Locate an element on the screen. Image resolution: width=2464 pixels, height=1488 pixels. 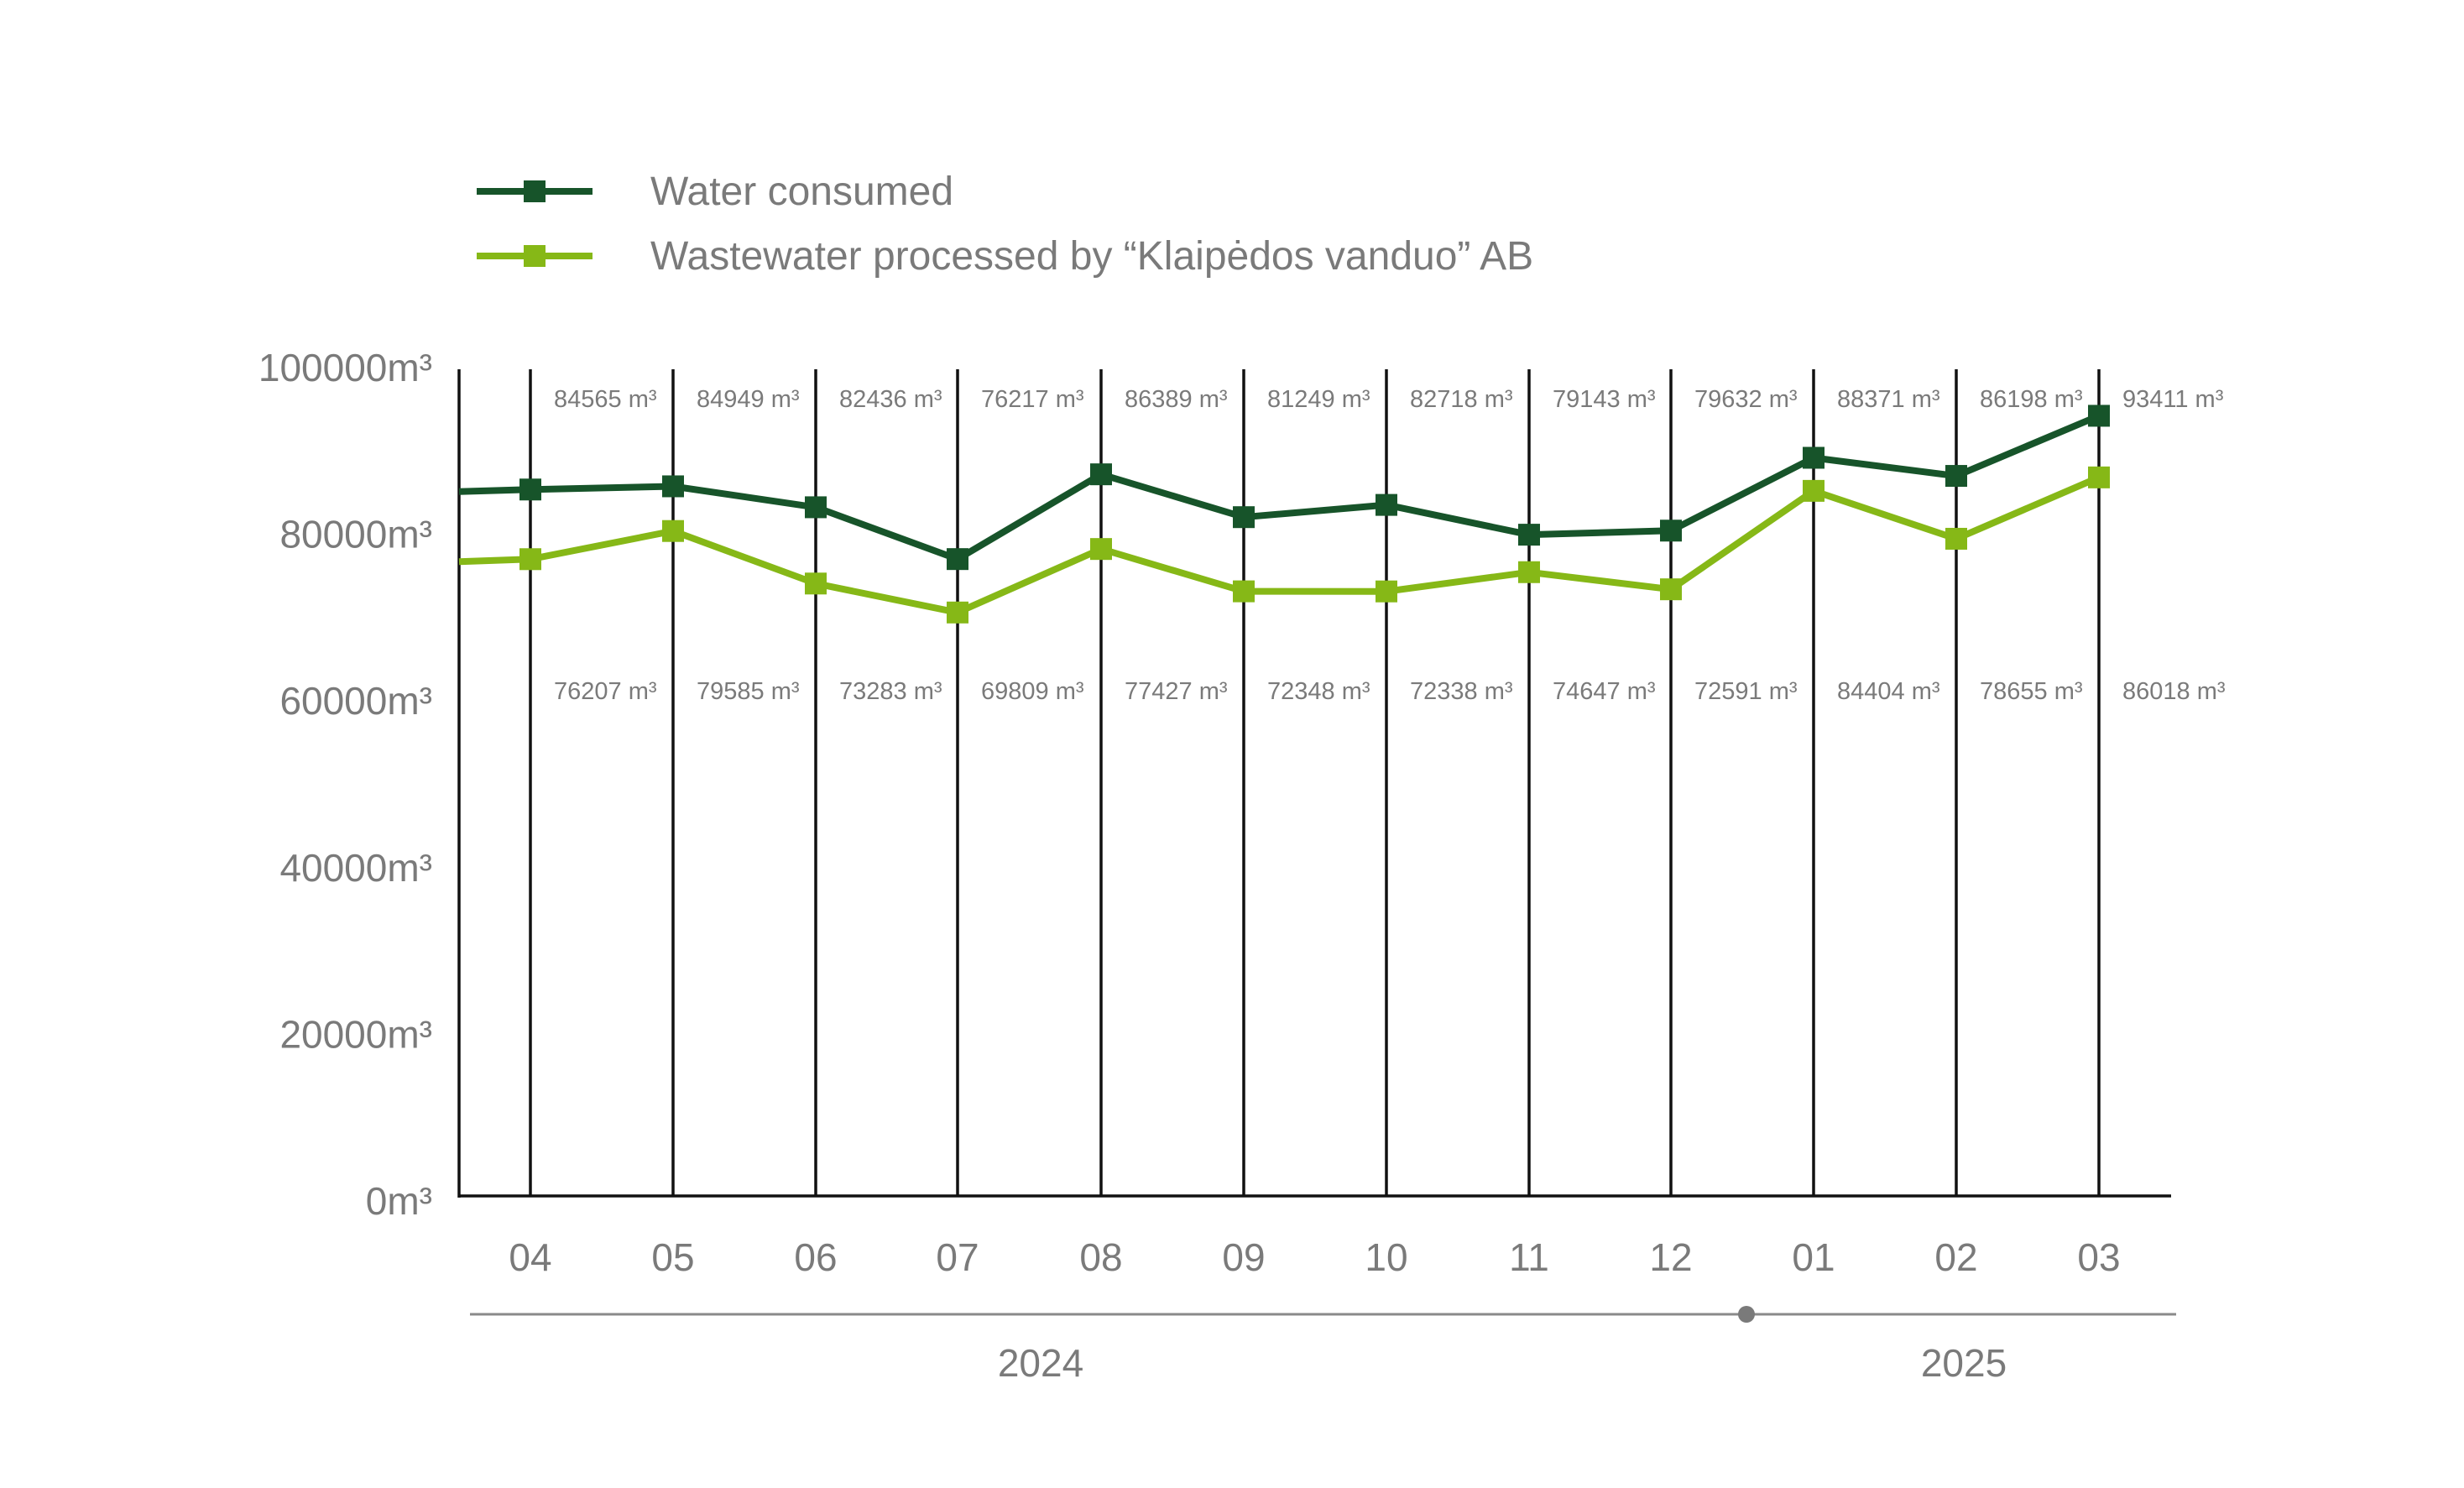
value-label-bottom-11: 86018 m³ is located at coordinates (2174, 691).